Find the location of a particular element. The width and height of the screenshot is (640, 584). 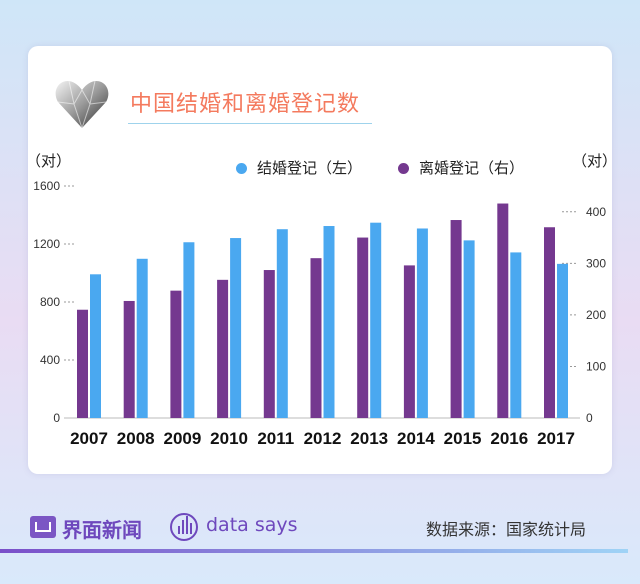

bar-marriage-2016 is located at coordinates (516, 335).